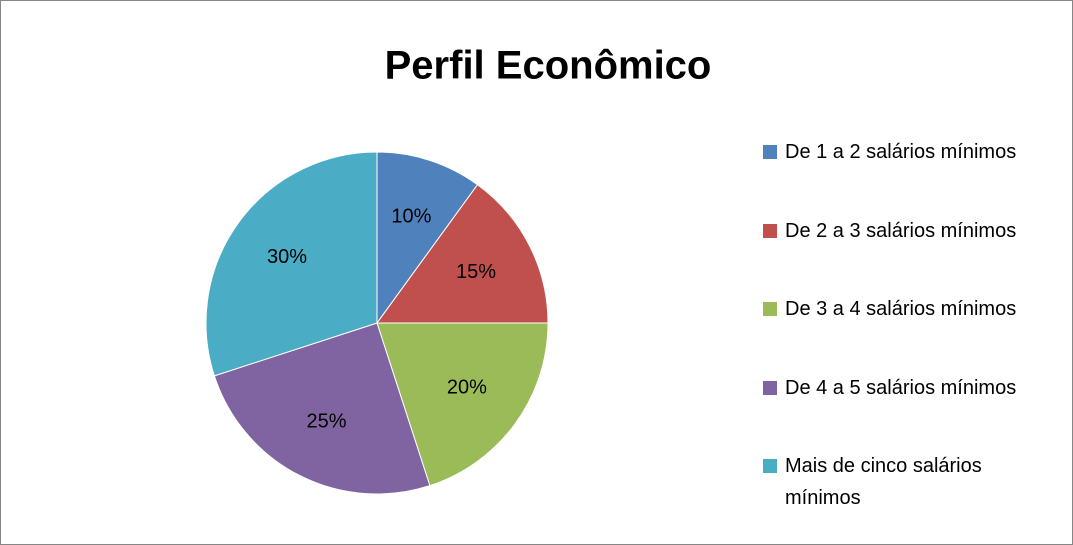  I want to click on legend-label: De 3 a 4 salários mínimos, so click(901, 309).